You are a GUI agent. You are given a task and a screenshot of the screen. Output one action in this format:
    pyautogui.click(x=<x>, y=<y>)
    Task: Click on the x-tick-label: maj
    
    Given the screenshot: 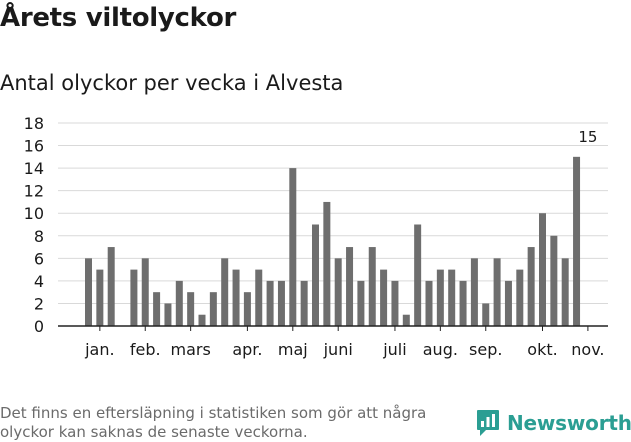 What is the action you would take?
    pyautogui.click(x=293, y=349)
    